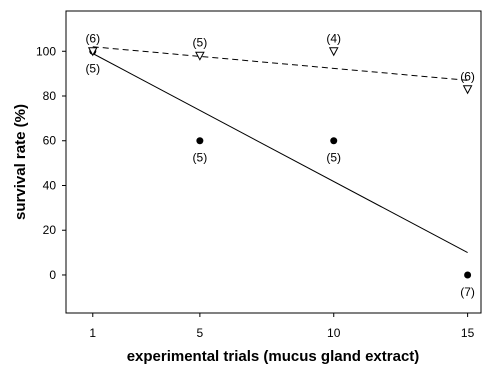  Describe the element at coordinates (52, 275) in the screenshot. I see `y-tick-label: 0` at that location.